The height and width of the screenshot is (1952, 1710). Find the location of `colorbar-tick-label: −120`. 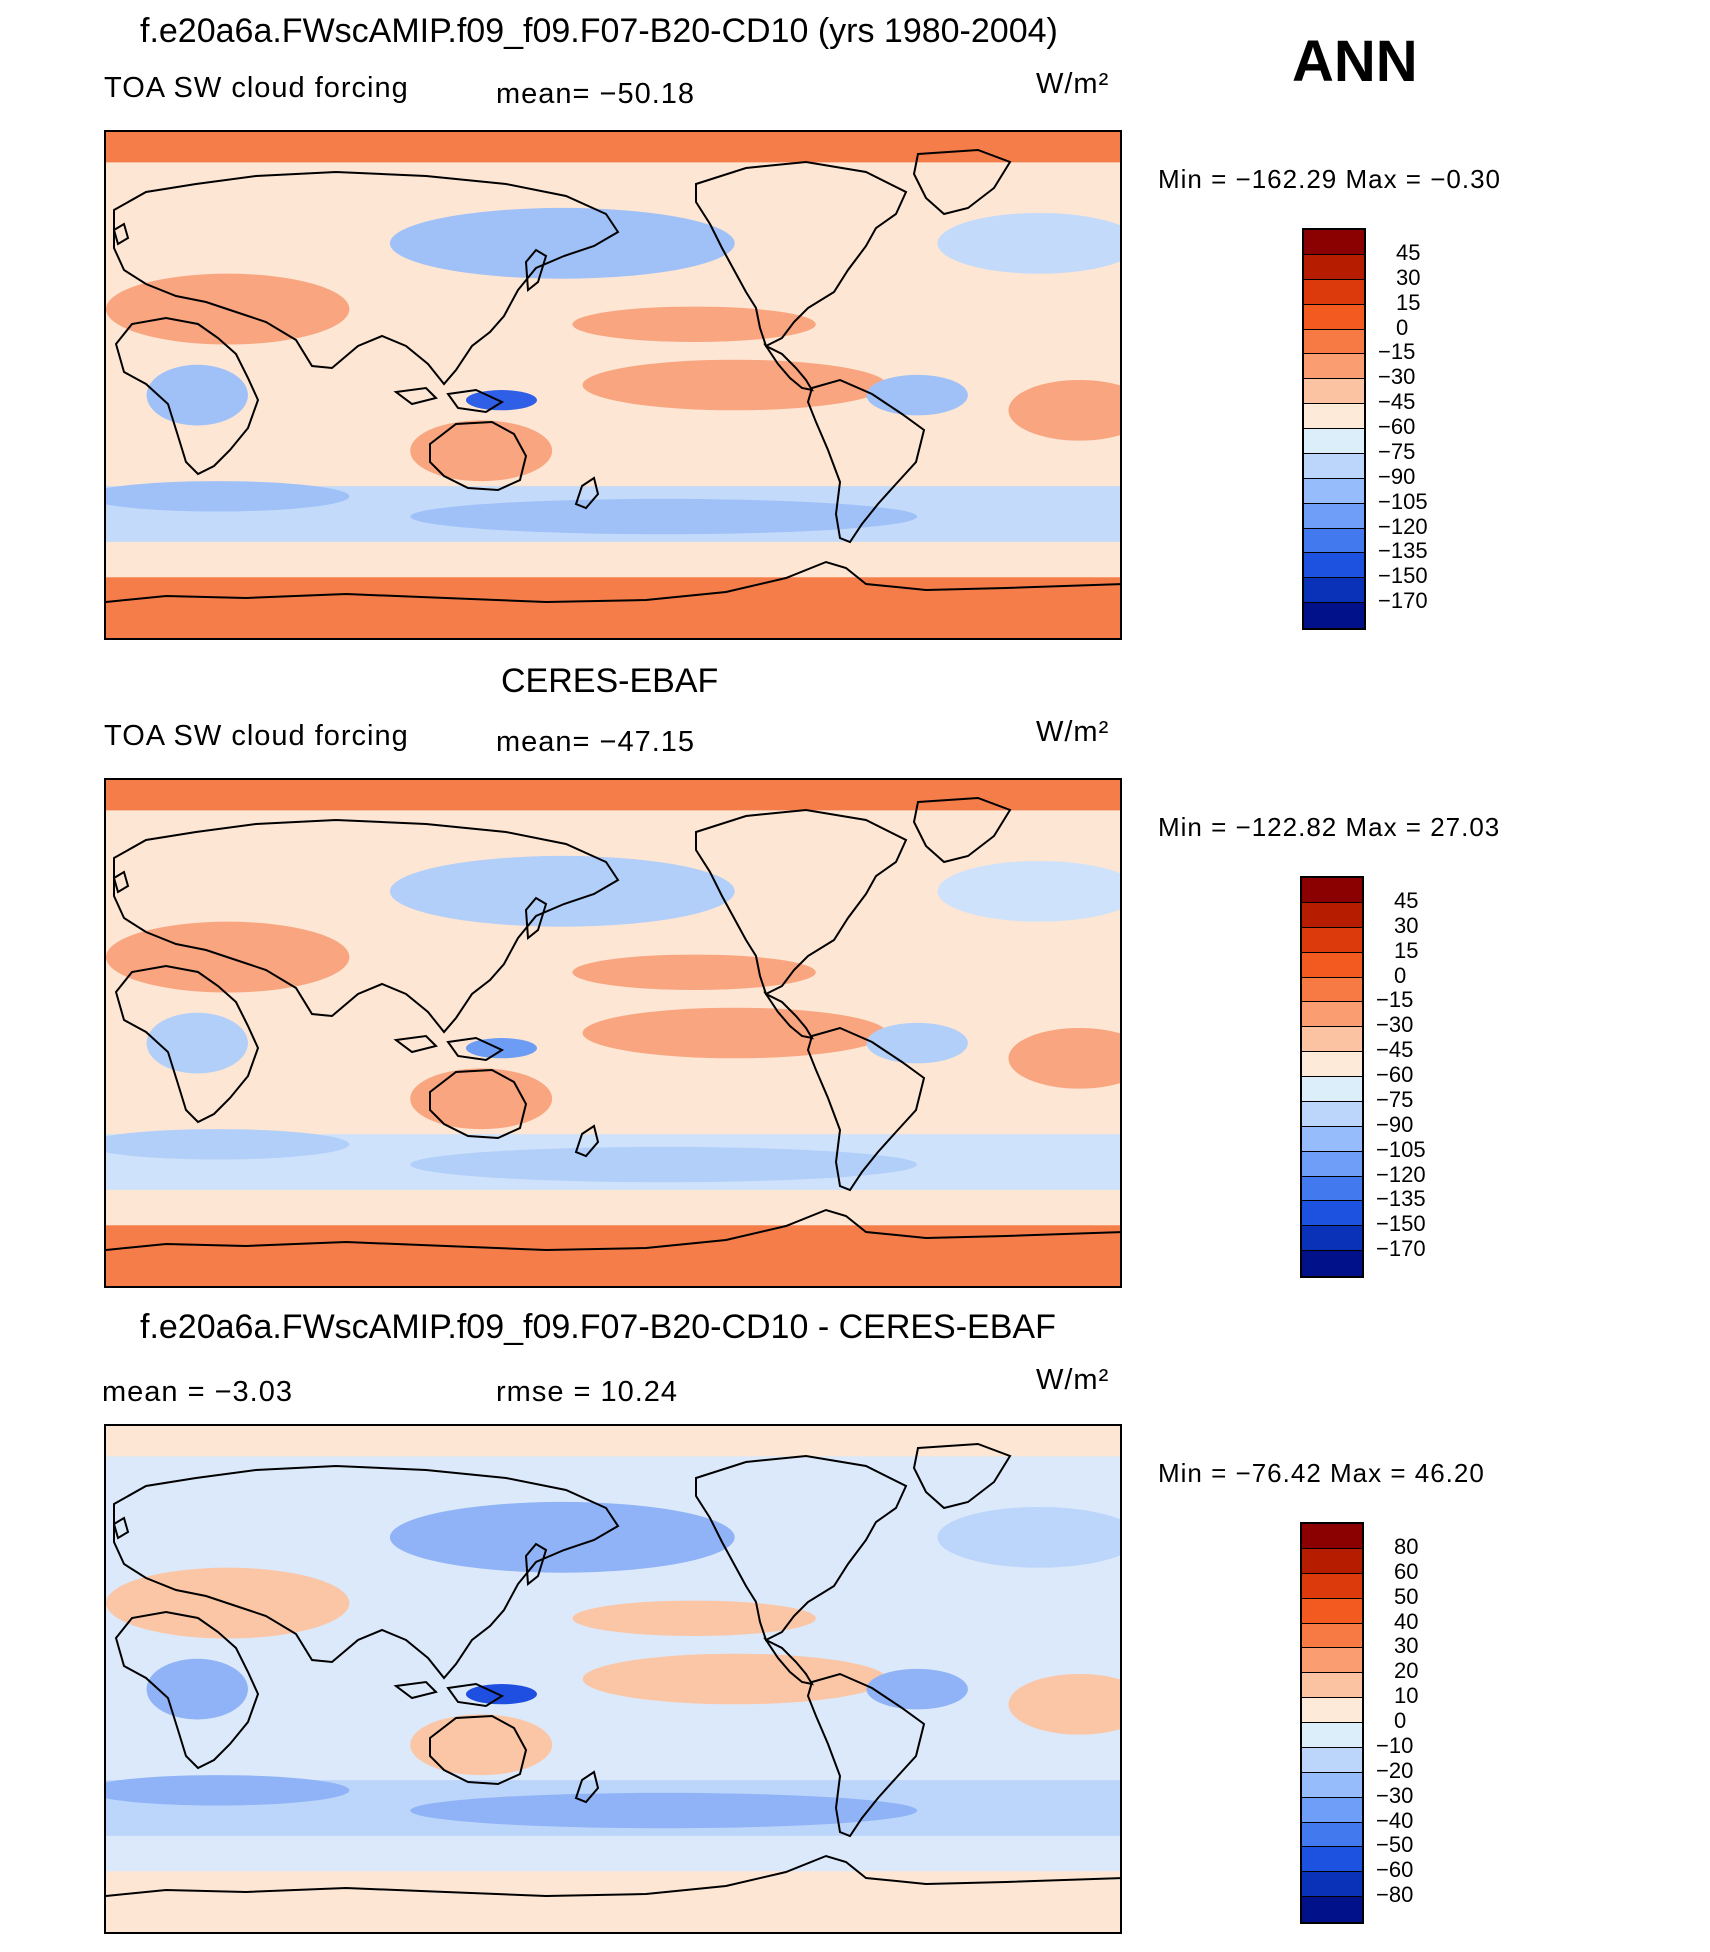

colorbar-tick-label: −120 is located at coordinates (1403, 526).